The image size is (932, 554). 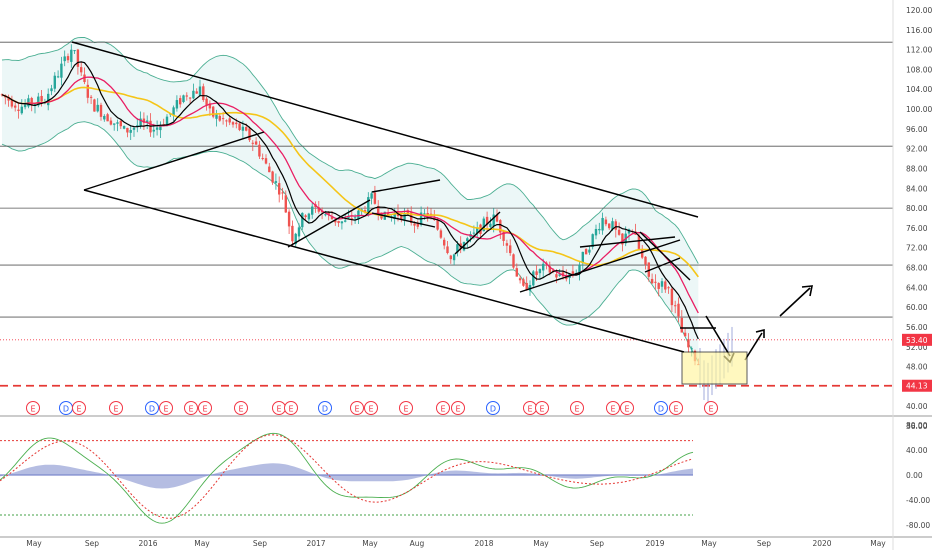 I want to click on price-tick: 52.00, so click(x=917, y=347).